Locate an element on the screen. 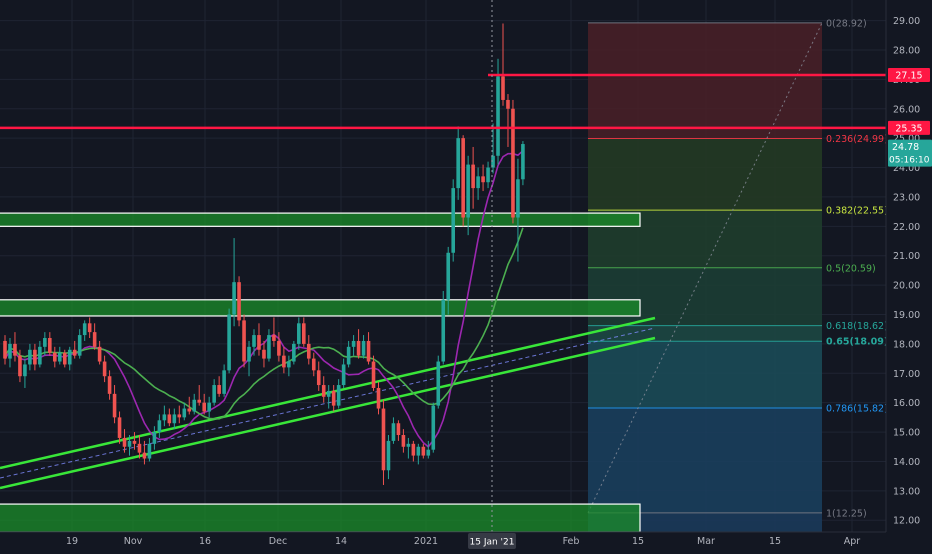 The image size is (932, 554). x-tick-label: 14 is located at coordinates (341, 541).